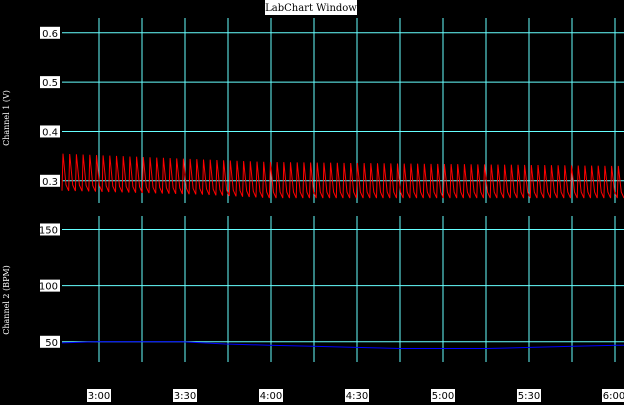  I want to click on title-background, so click(311, 7).